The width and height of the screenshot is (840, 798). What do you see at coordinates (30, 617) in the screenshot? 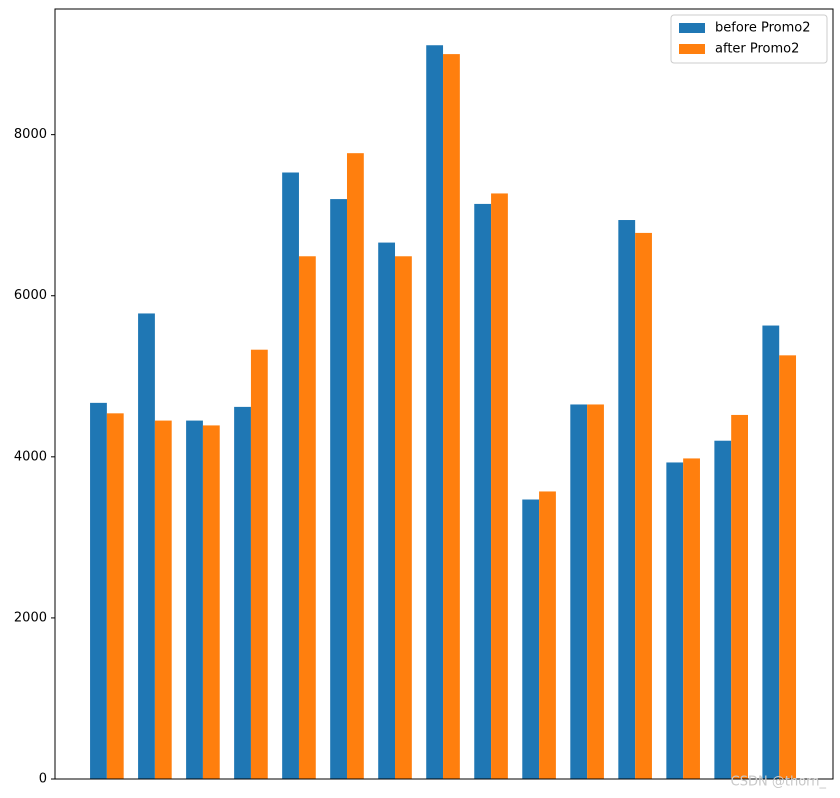
I see `y-tick-label: 2000` at bounding box center [30, 617].